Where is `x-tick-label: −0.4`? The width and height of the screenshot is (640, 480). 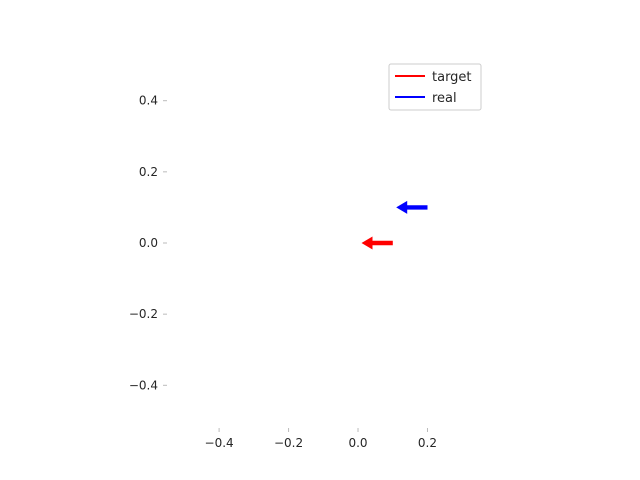
x-tick-label: −0.4 is located at coordinates (219, 443).